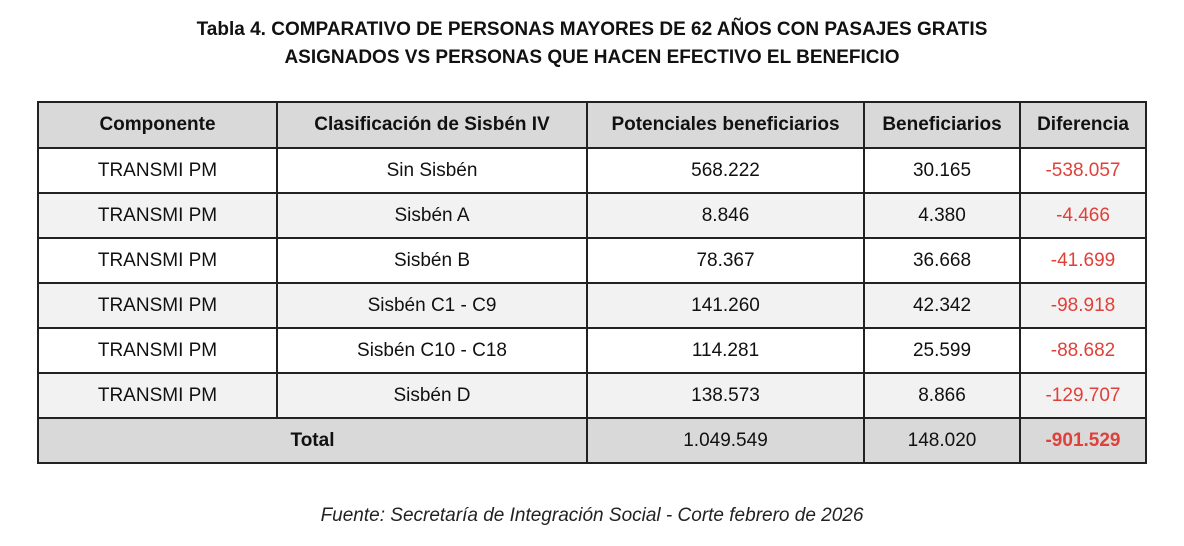 This screenshot has height=546, width=1184. Describe the element at coordinates (725, 260) in the screenshot. I see `cell-potenciales: 78.367` at that location.